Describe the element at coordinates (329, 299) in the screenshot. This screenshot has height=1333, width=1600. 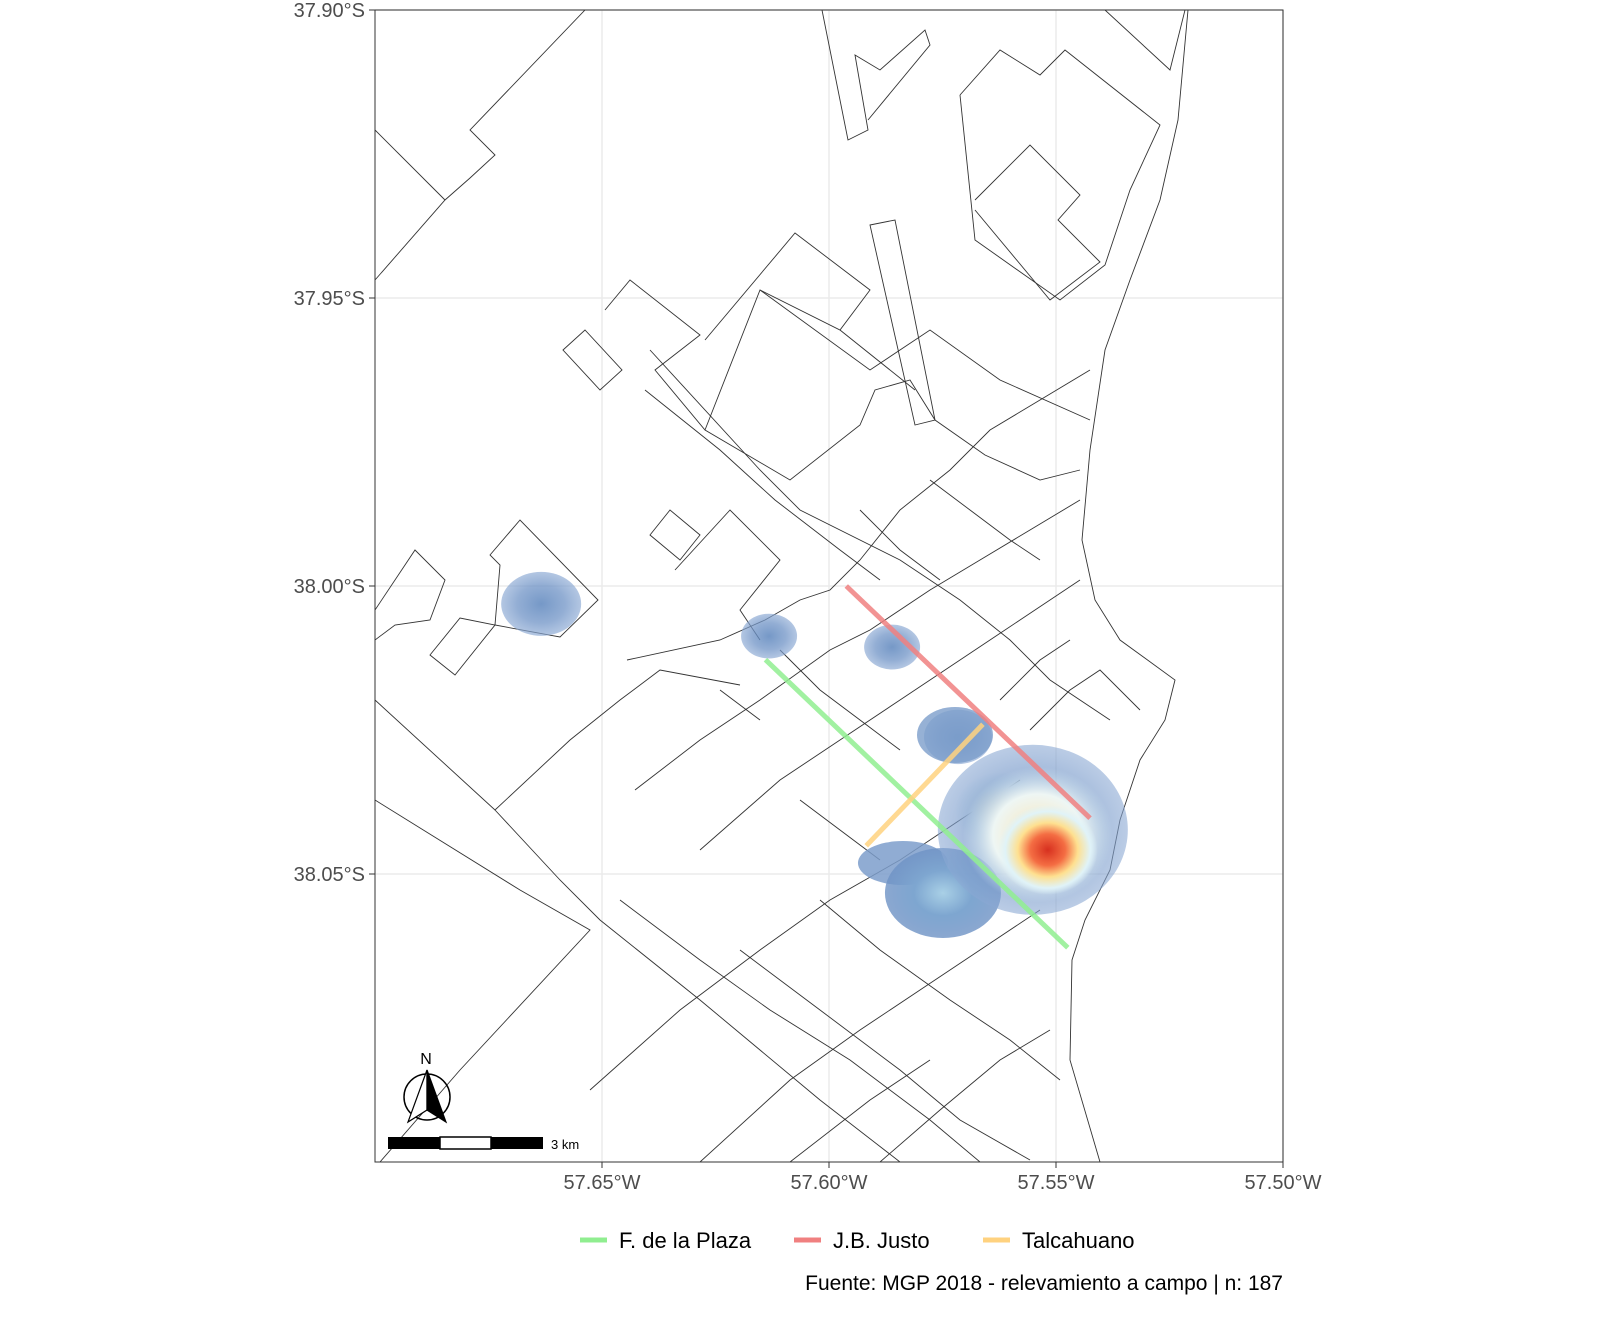
I see `y-tick-label: 37.95°S` at that location.